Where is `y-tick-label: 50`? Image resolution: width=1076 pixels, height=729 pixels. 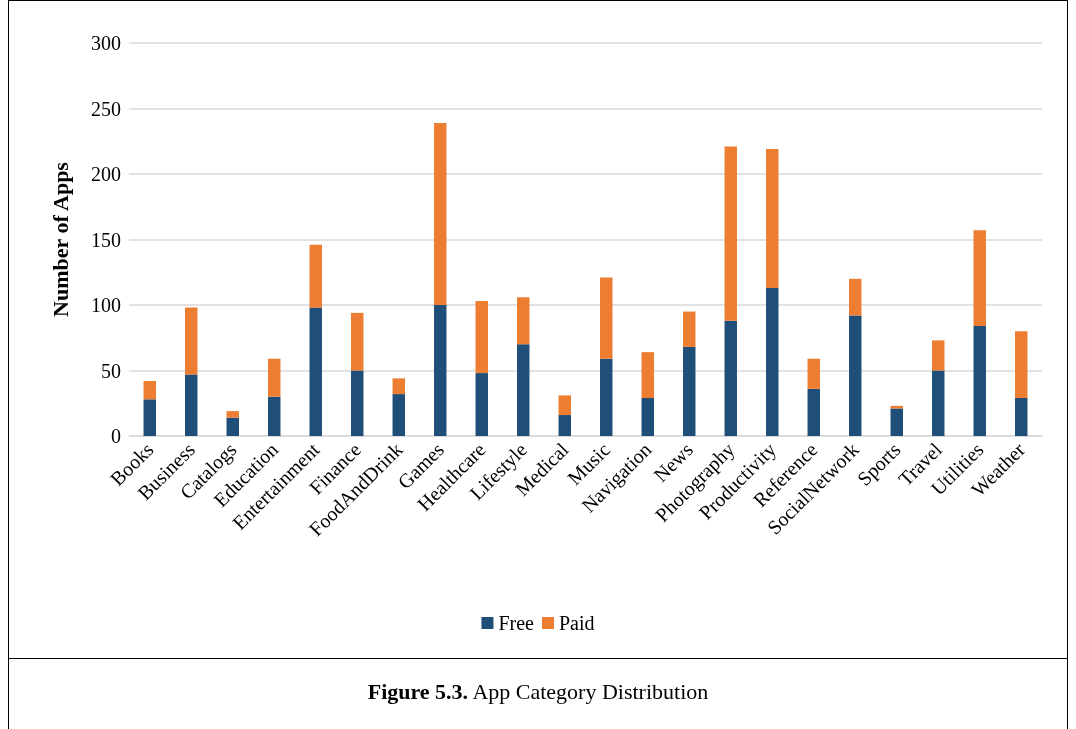
y-tick-label: 50 is located at coordinates (111, 370).